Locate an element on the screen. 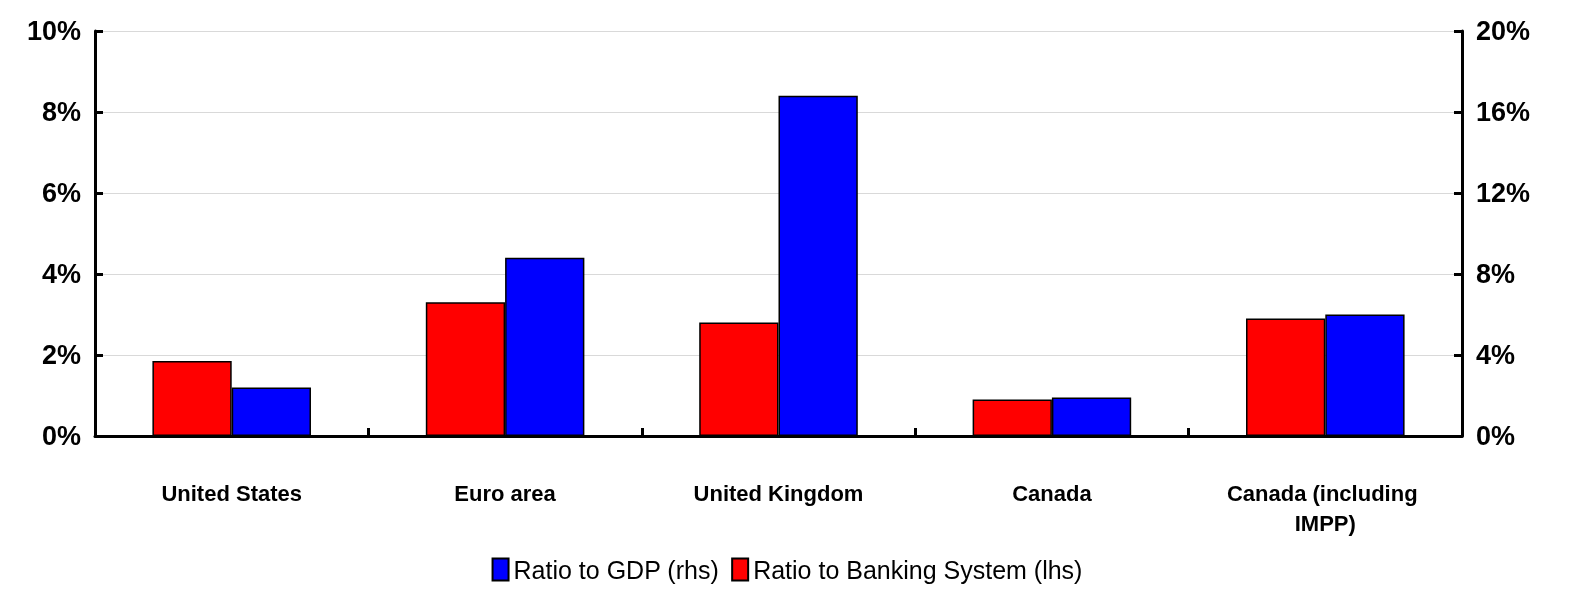 The width and height of the screenshot is (1574, 589). legend-label: Ratio to Banking System (lhs) is located at coordinates (918, 569).